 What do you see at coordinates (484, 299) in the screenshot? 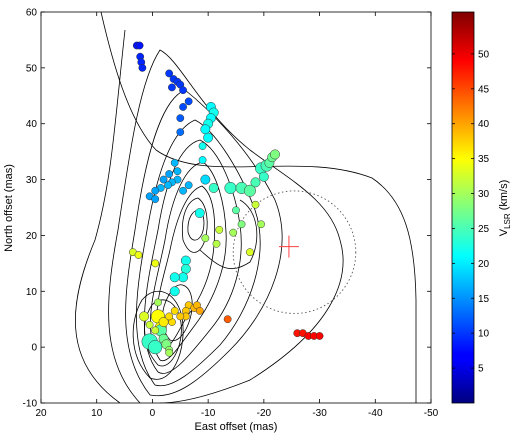
I see `colorbar-tick-label: 15` at bounding box center [484, 299].